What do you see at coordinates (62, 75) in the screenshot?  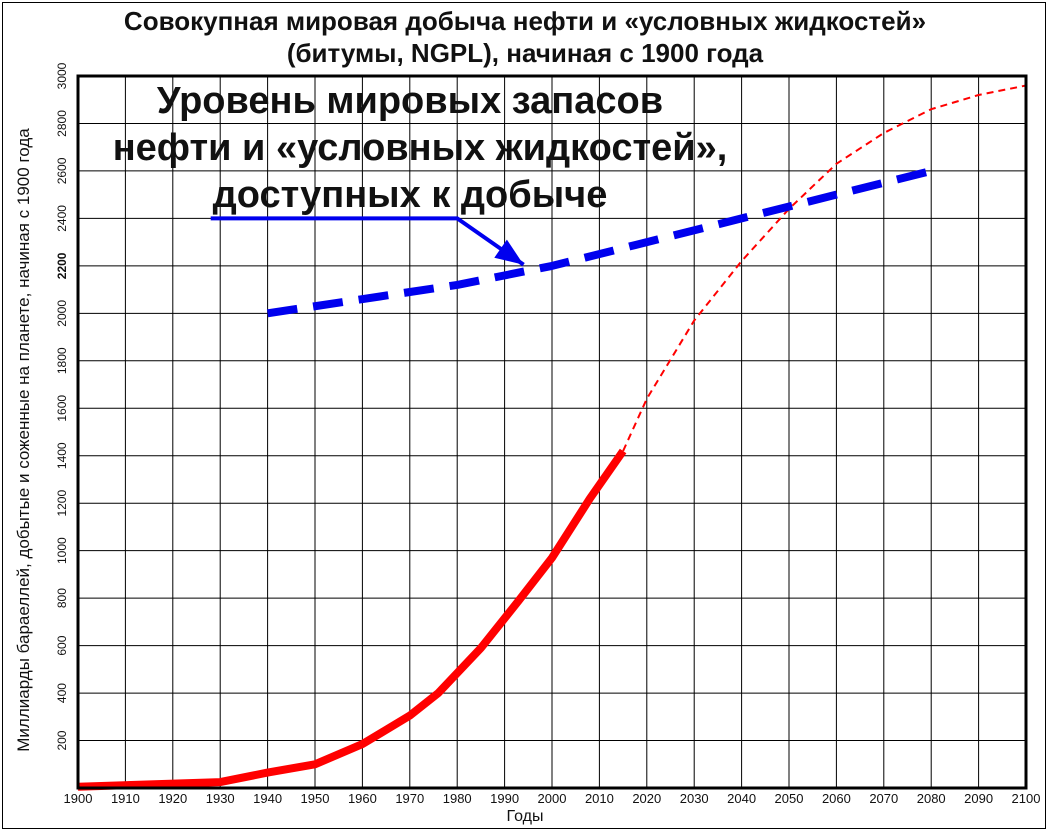 I see `y-tick-label: 3000` at bounding box center [62, 75].